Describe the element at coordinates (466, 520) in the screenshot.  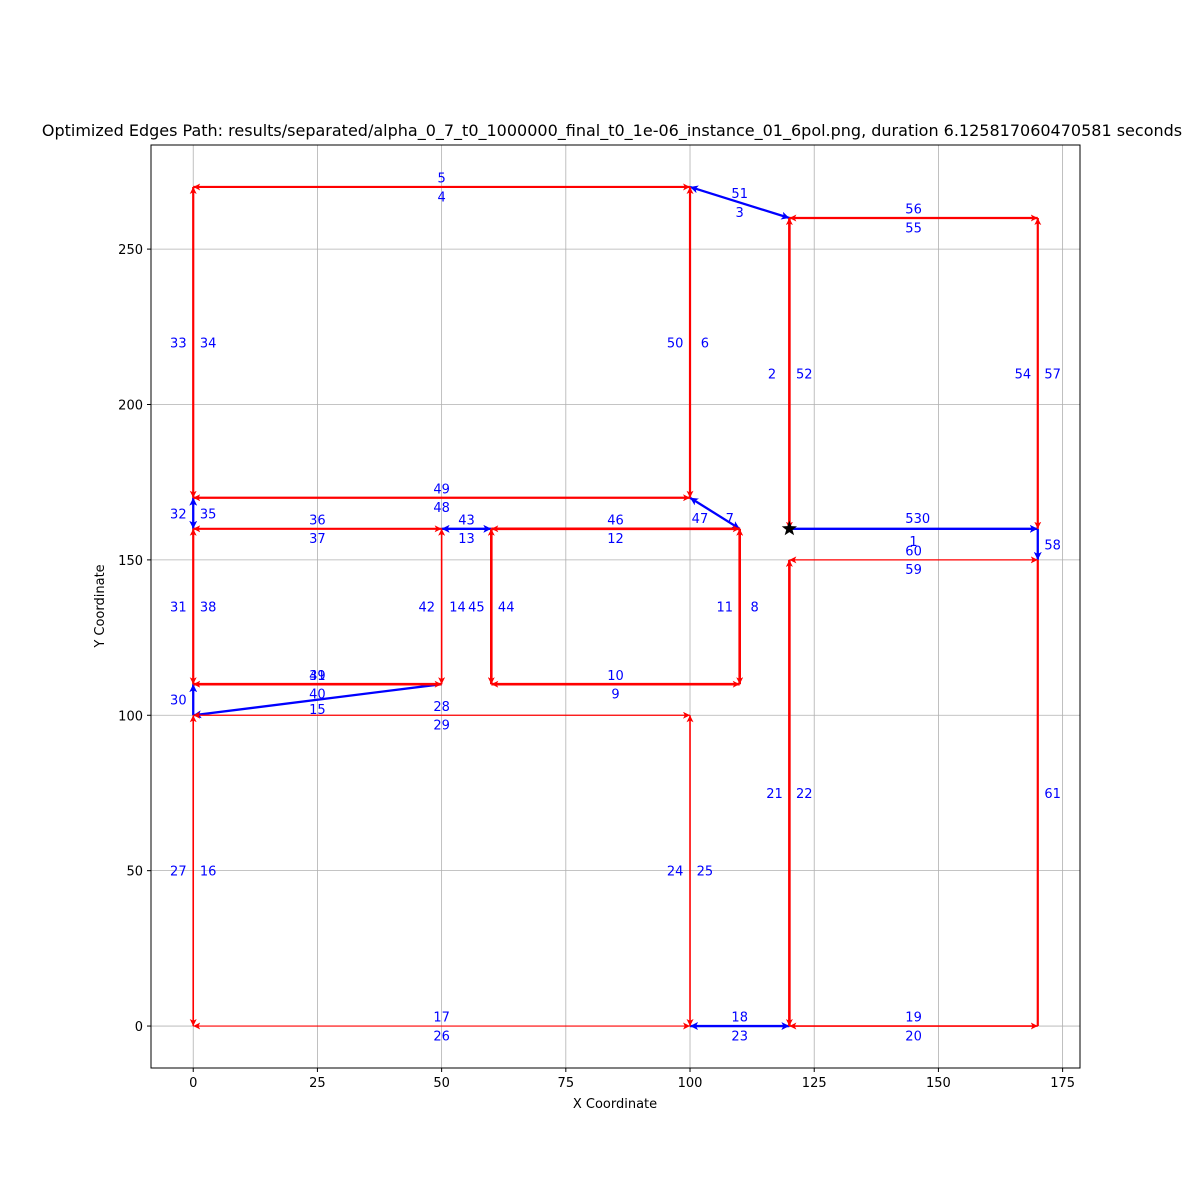
I see `edge-label: 43` at that location.